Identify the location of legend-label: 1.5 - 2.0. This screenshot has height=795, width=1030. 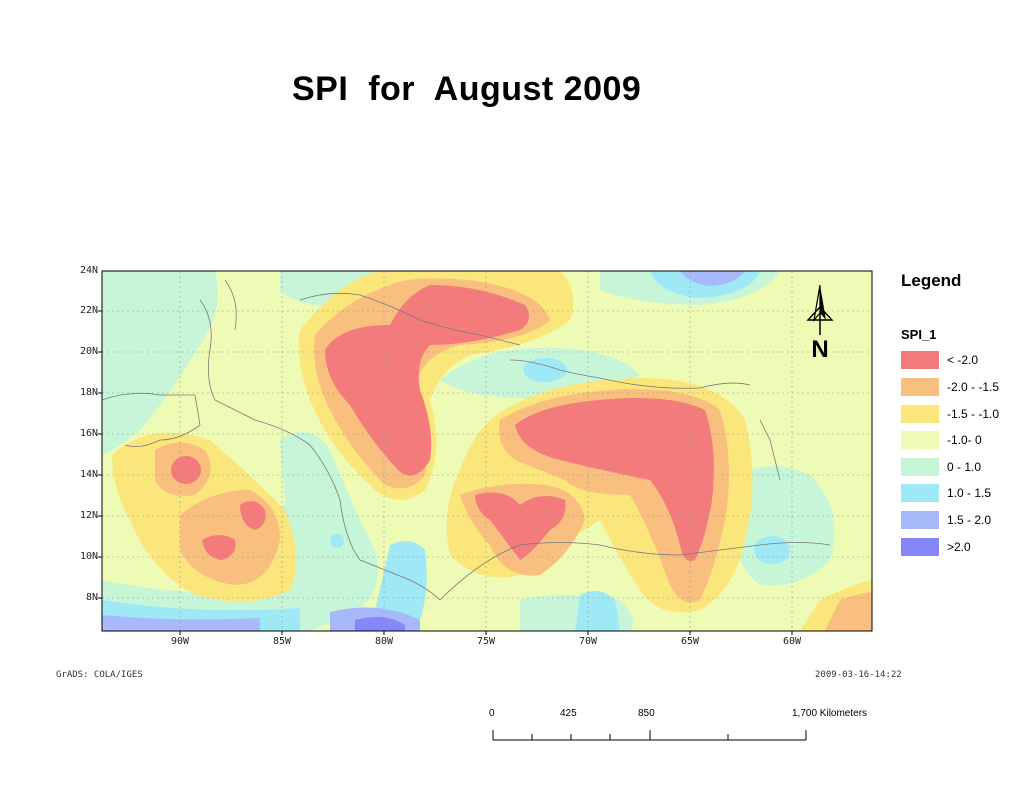
(969, 520).